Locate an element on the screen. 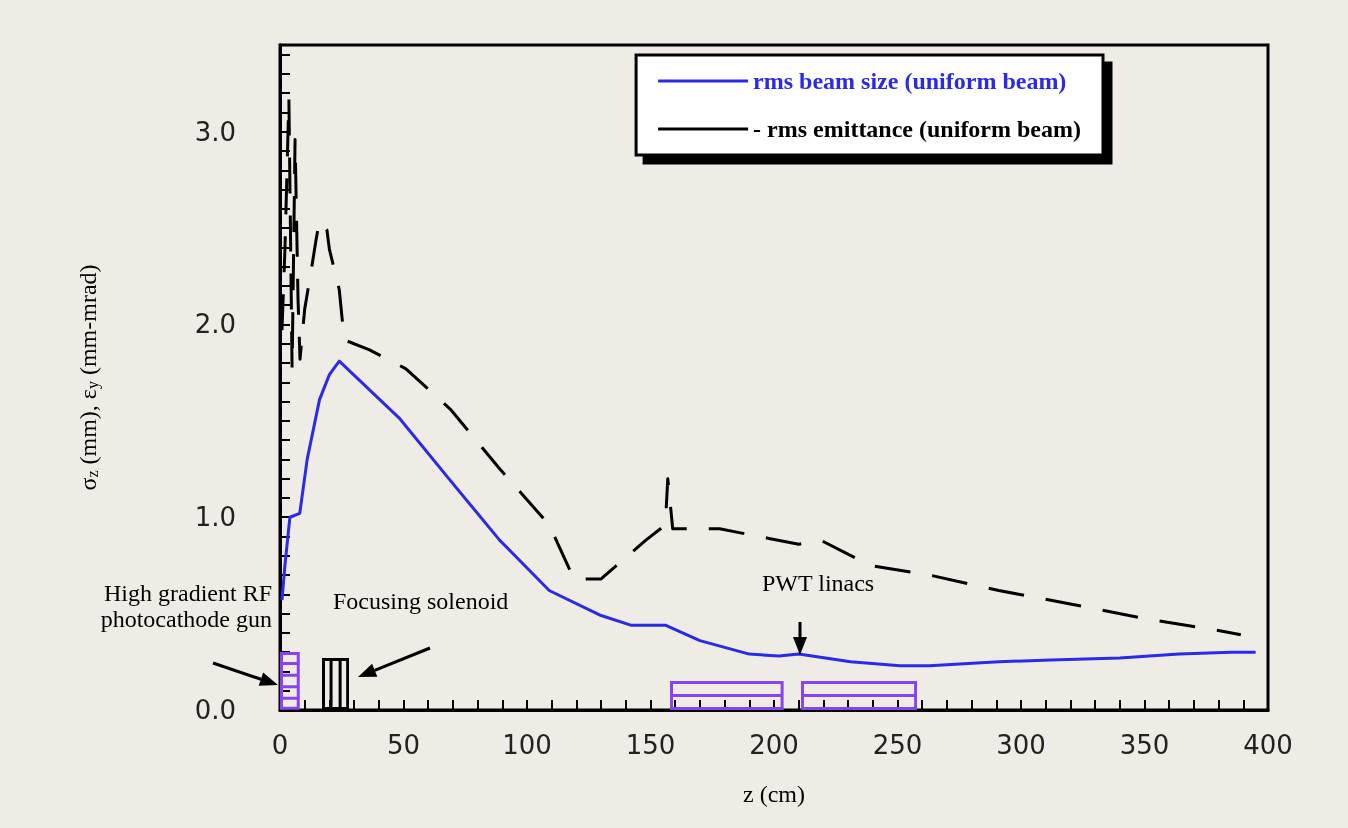 The height and width of the screenshot is (828, 1348). x-tick-label: 50 is located at coordinates (403, 745).